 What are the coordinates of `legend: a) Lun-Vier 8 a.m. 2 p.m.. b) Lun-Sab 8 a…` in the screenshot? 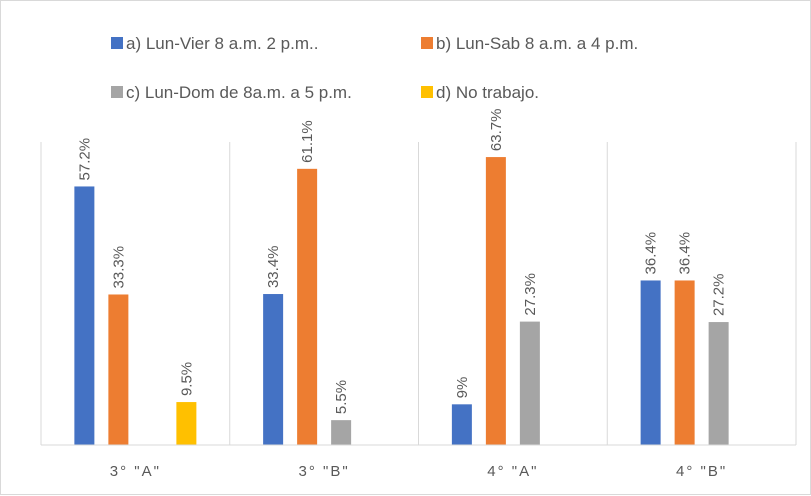 It's located at (374, 68).